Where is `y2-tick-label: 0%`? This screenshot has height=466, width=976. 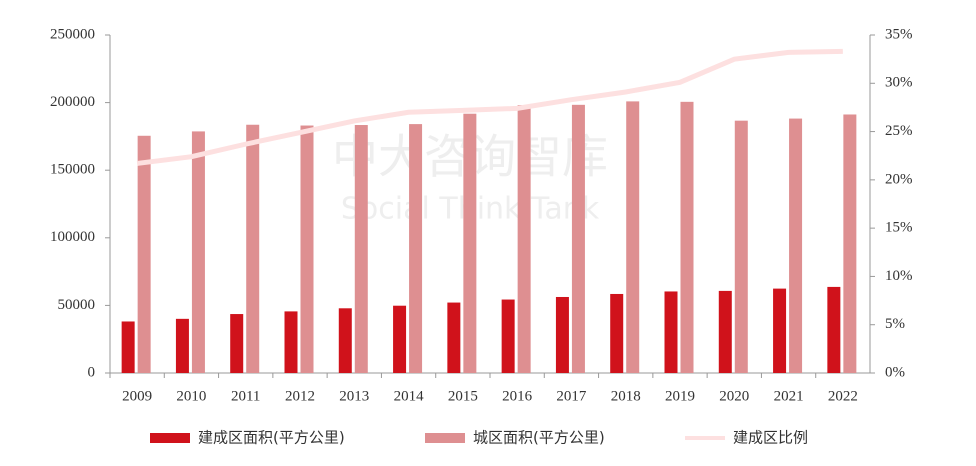
y2-tick-label: 0% is located at coordinates (895, 372).